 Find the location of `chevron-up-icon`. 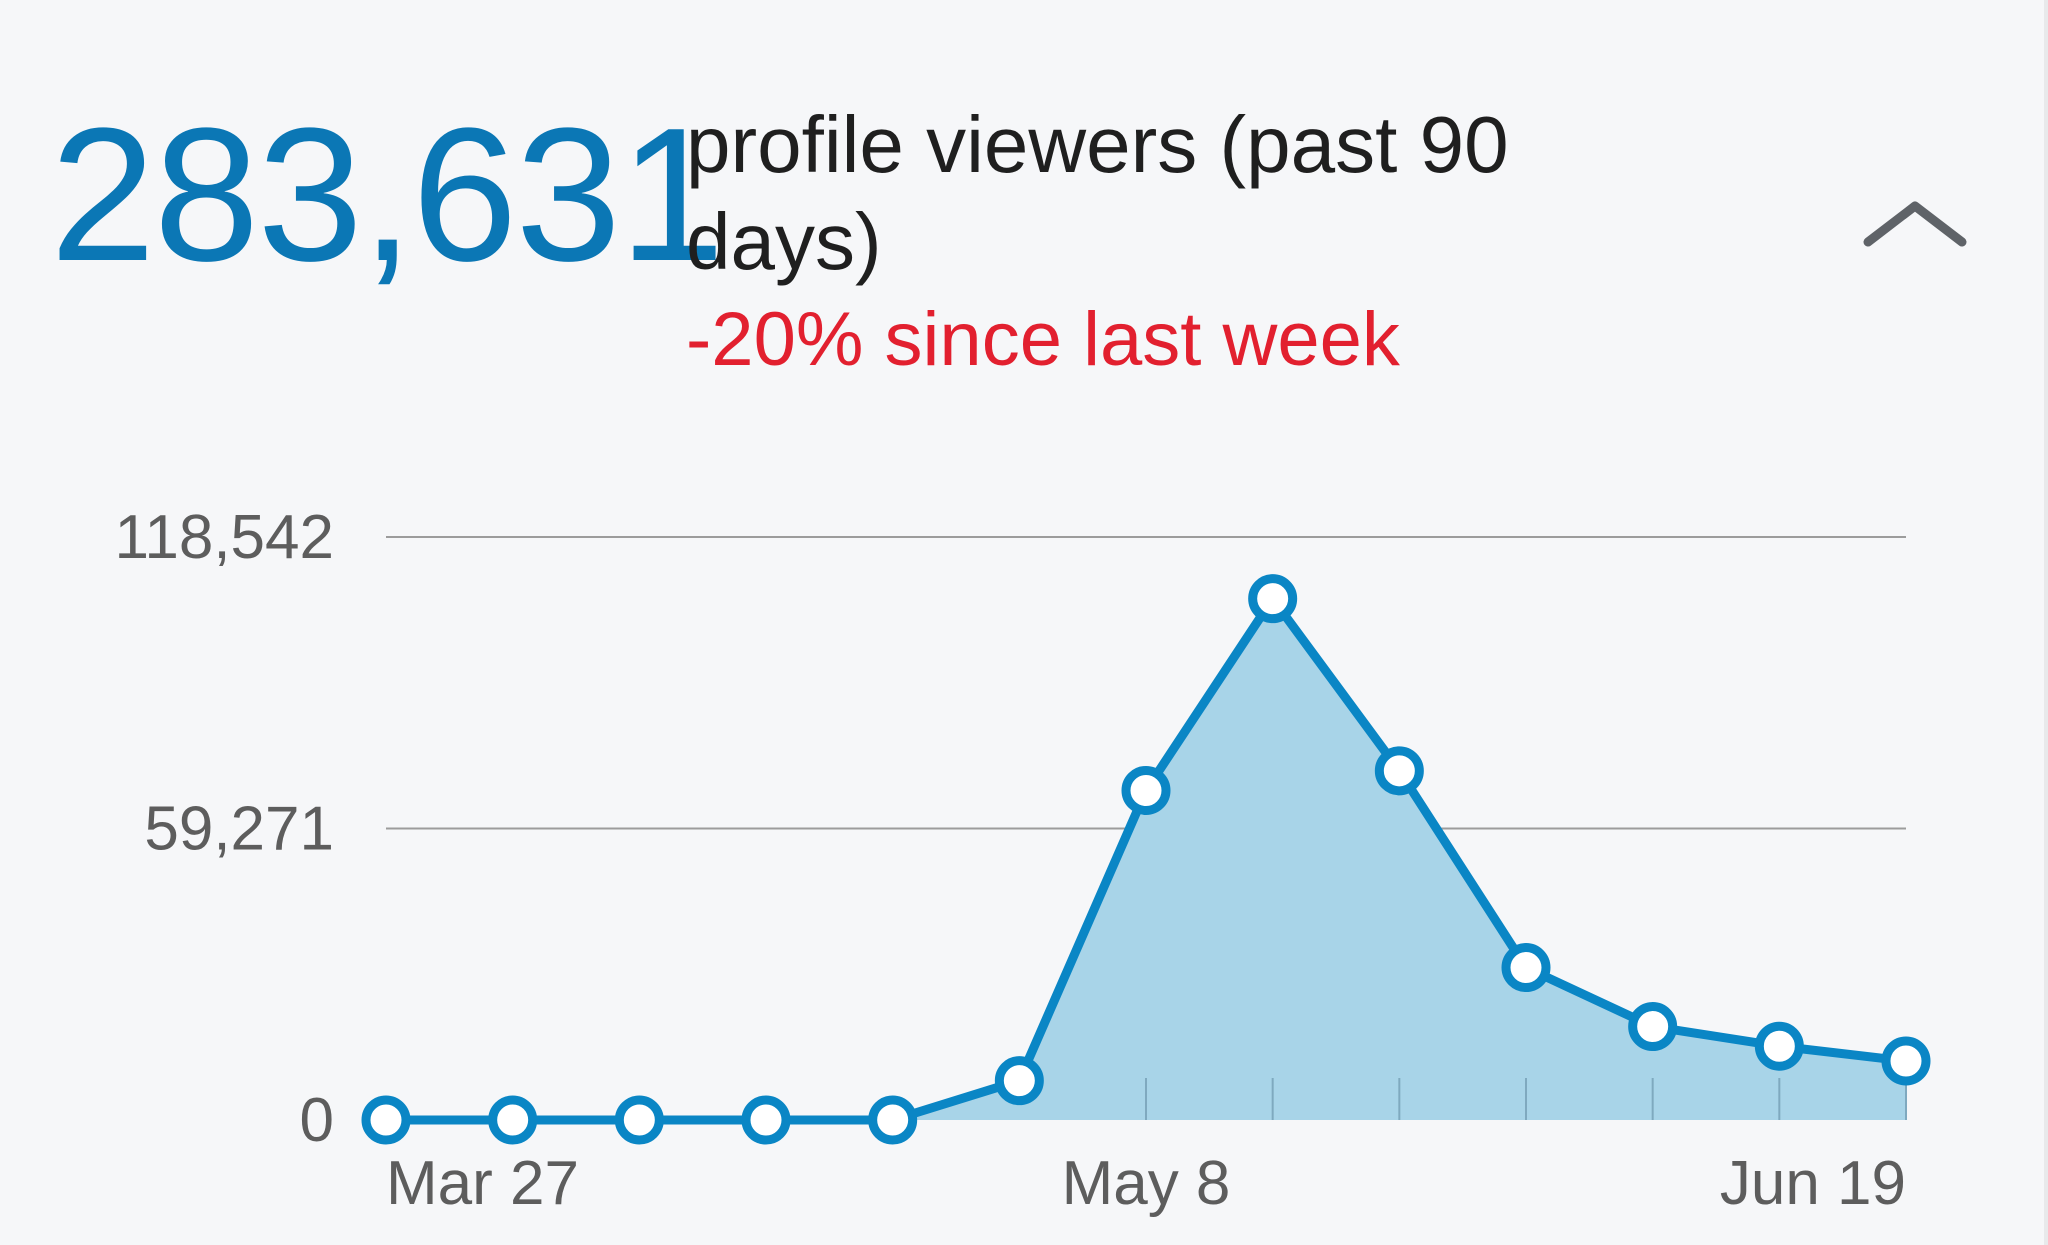

chevron-up-icon is located at coordinates (1915, 224).